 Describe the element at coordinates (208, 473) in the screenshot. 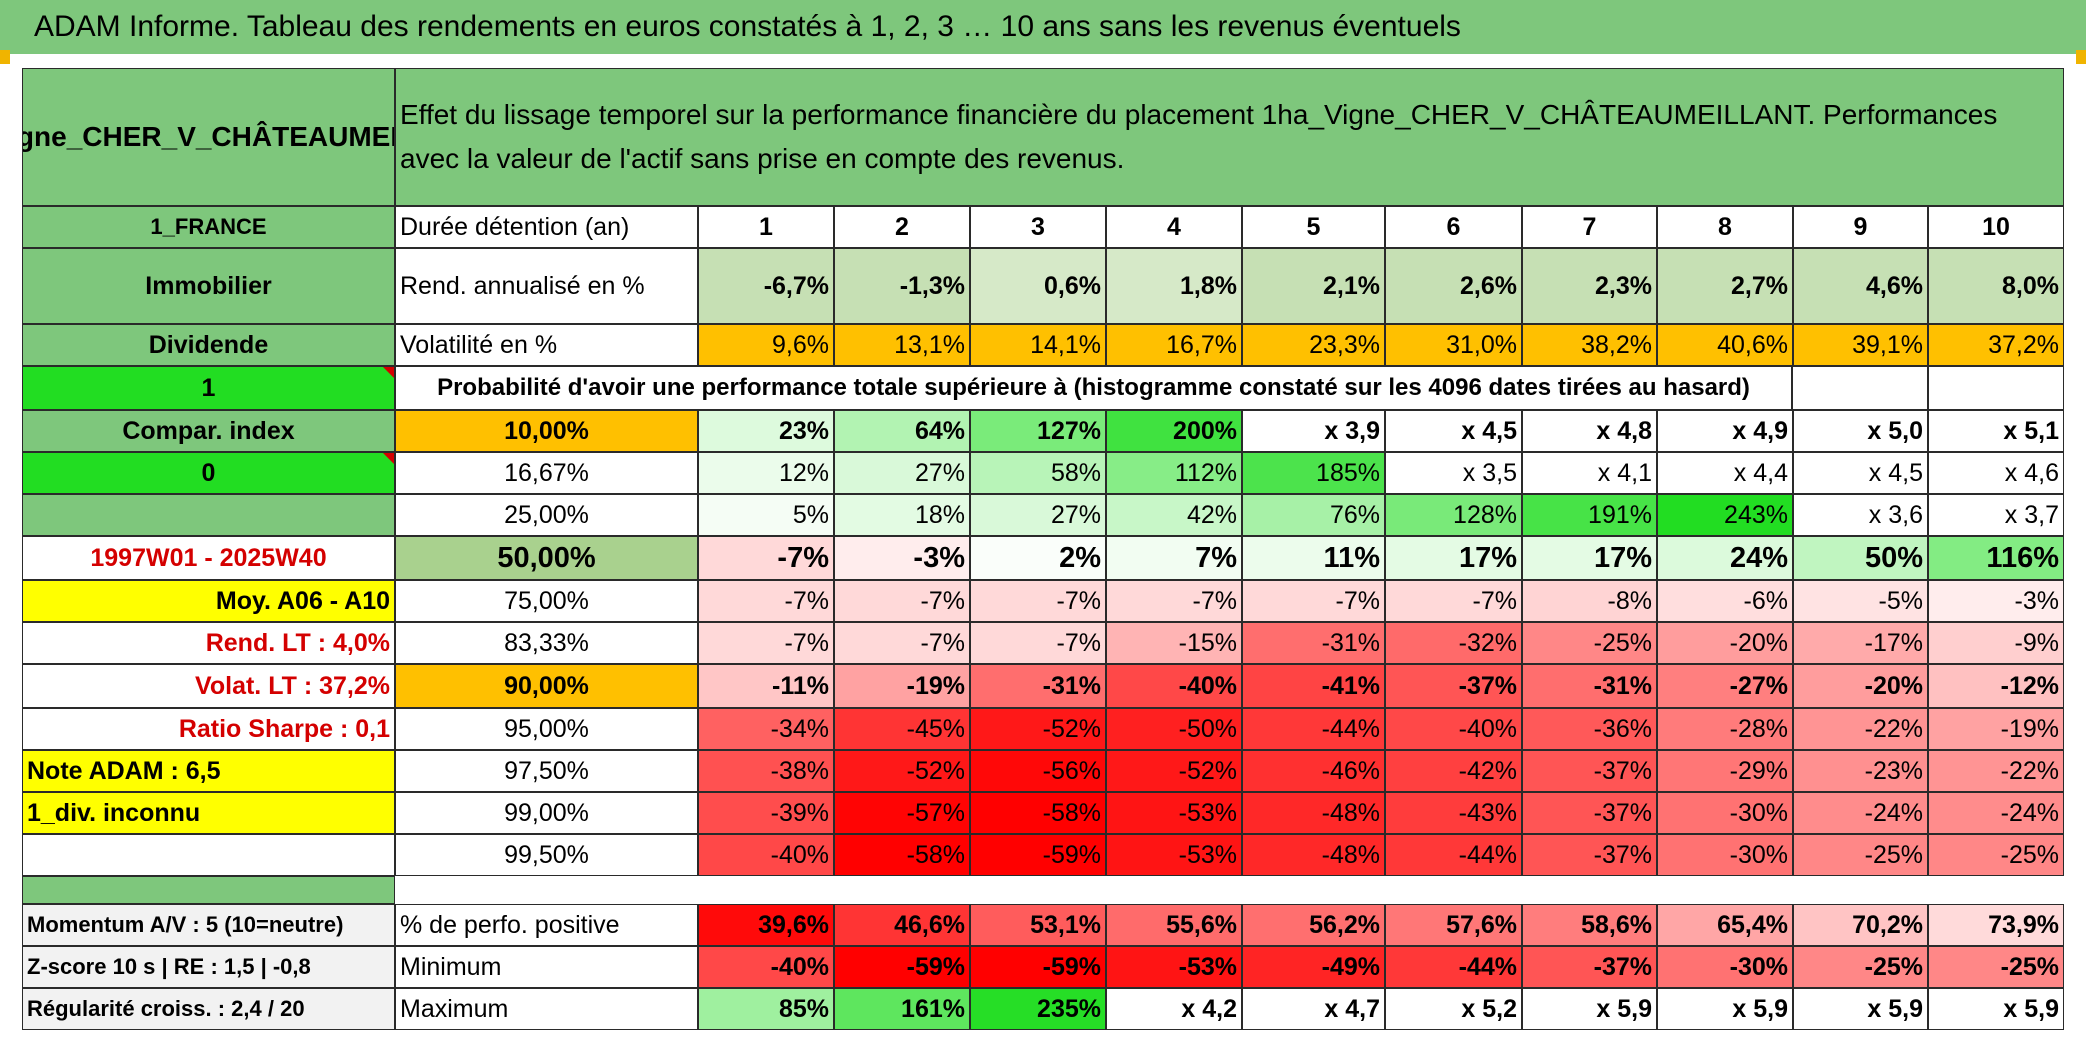

I see `flag-zero: 0` at that location.